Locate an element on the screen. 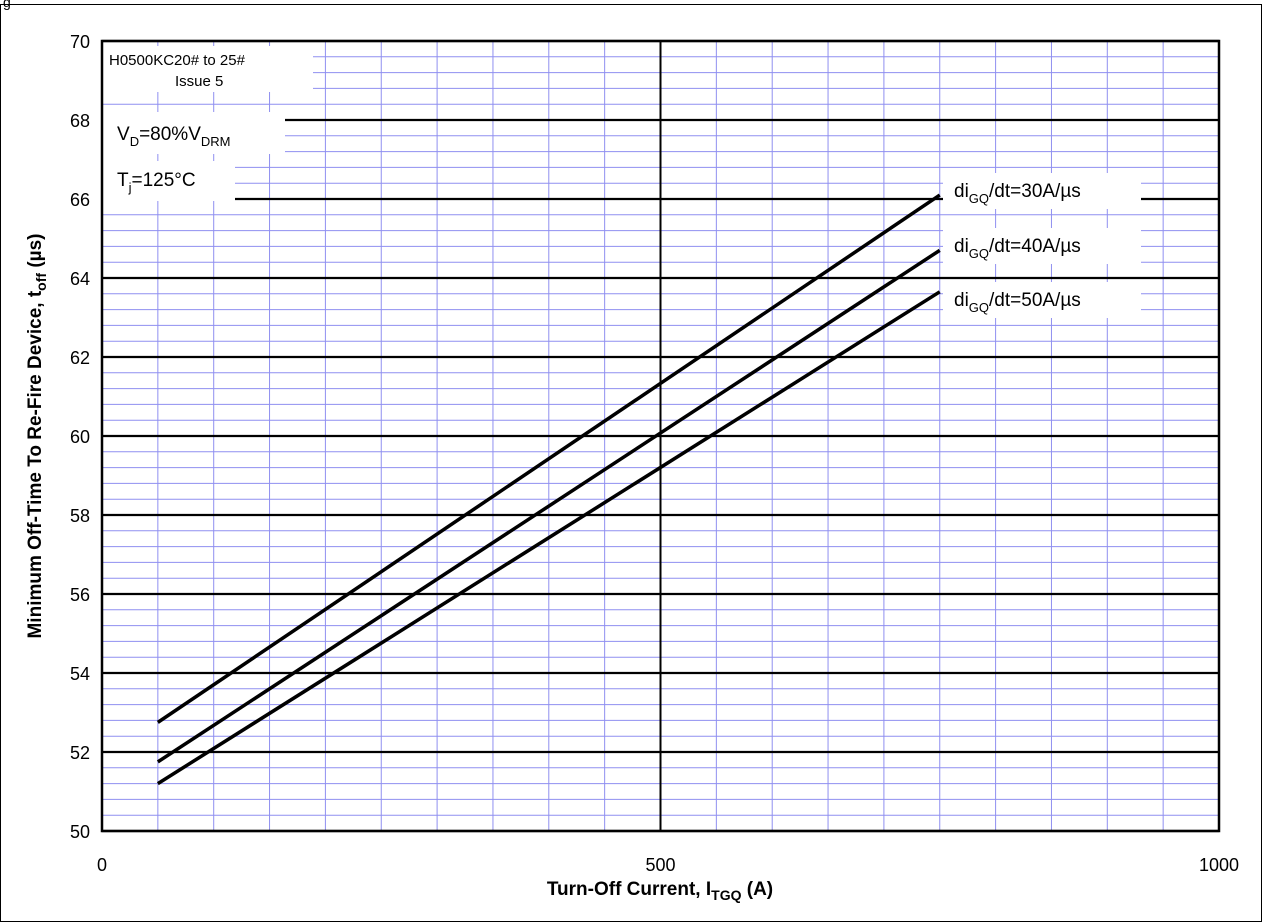 The image size is (1265, 924). x-axis-tick-labels: 0 500 1000 is located at coordinates (668, 865).